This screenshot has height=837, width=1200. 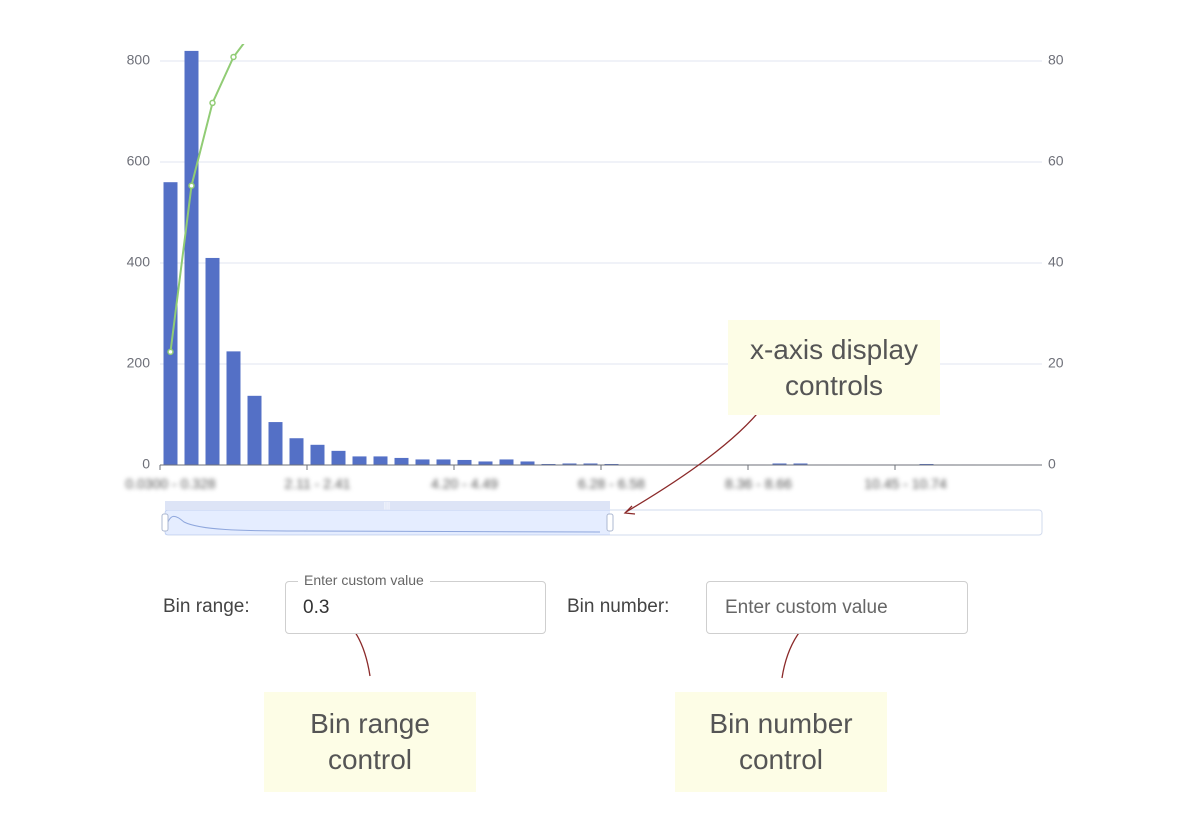 I want to click on data-zoom: |||, so click(x=602, y=518).